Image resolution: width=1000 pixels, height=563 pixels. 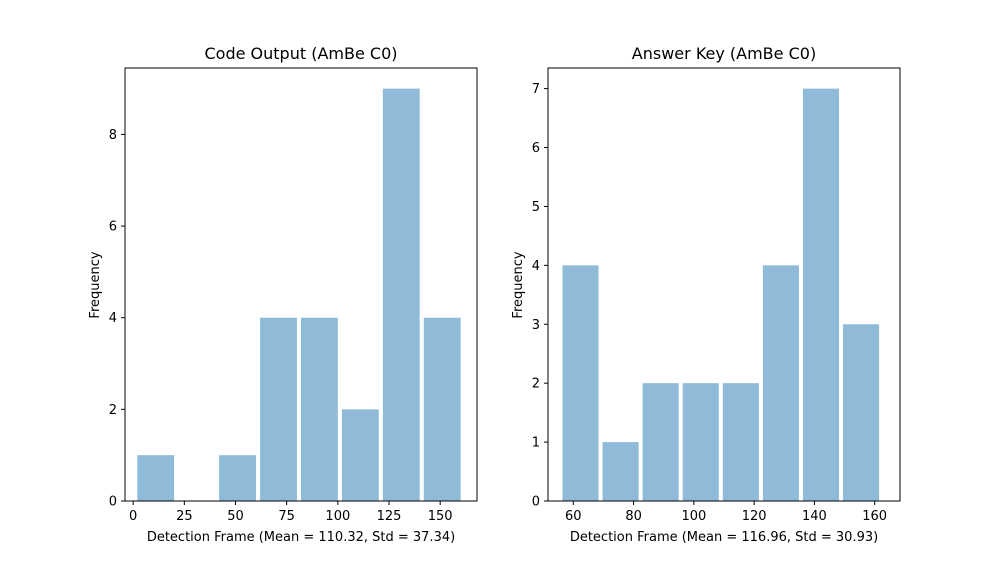 What do you see at coordinates (724, 53) in the screenshot?
I see `chart-title: Answer Key (AmBe C0)` at bounding box center [724, 53].